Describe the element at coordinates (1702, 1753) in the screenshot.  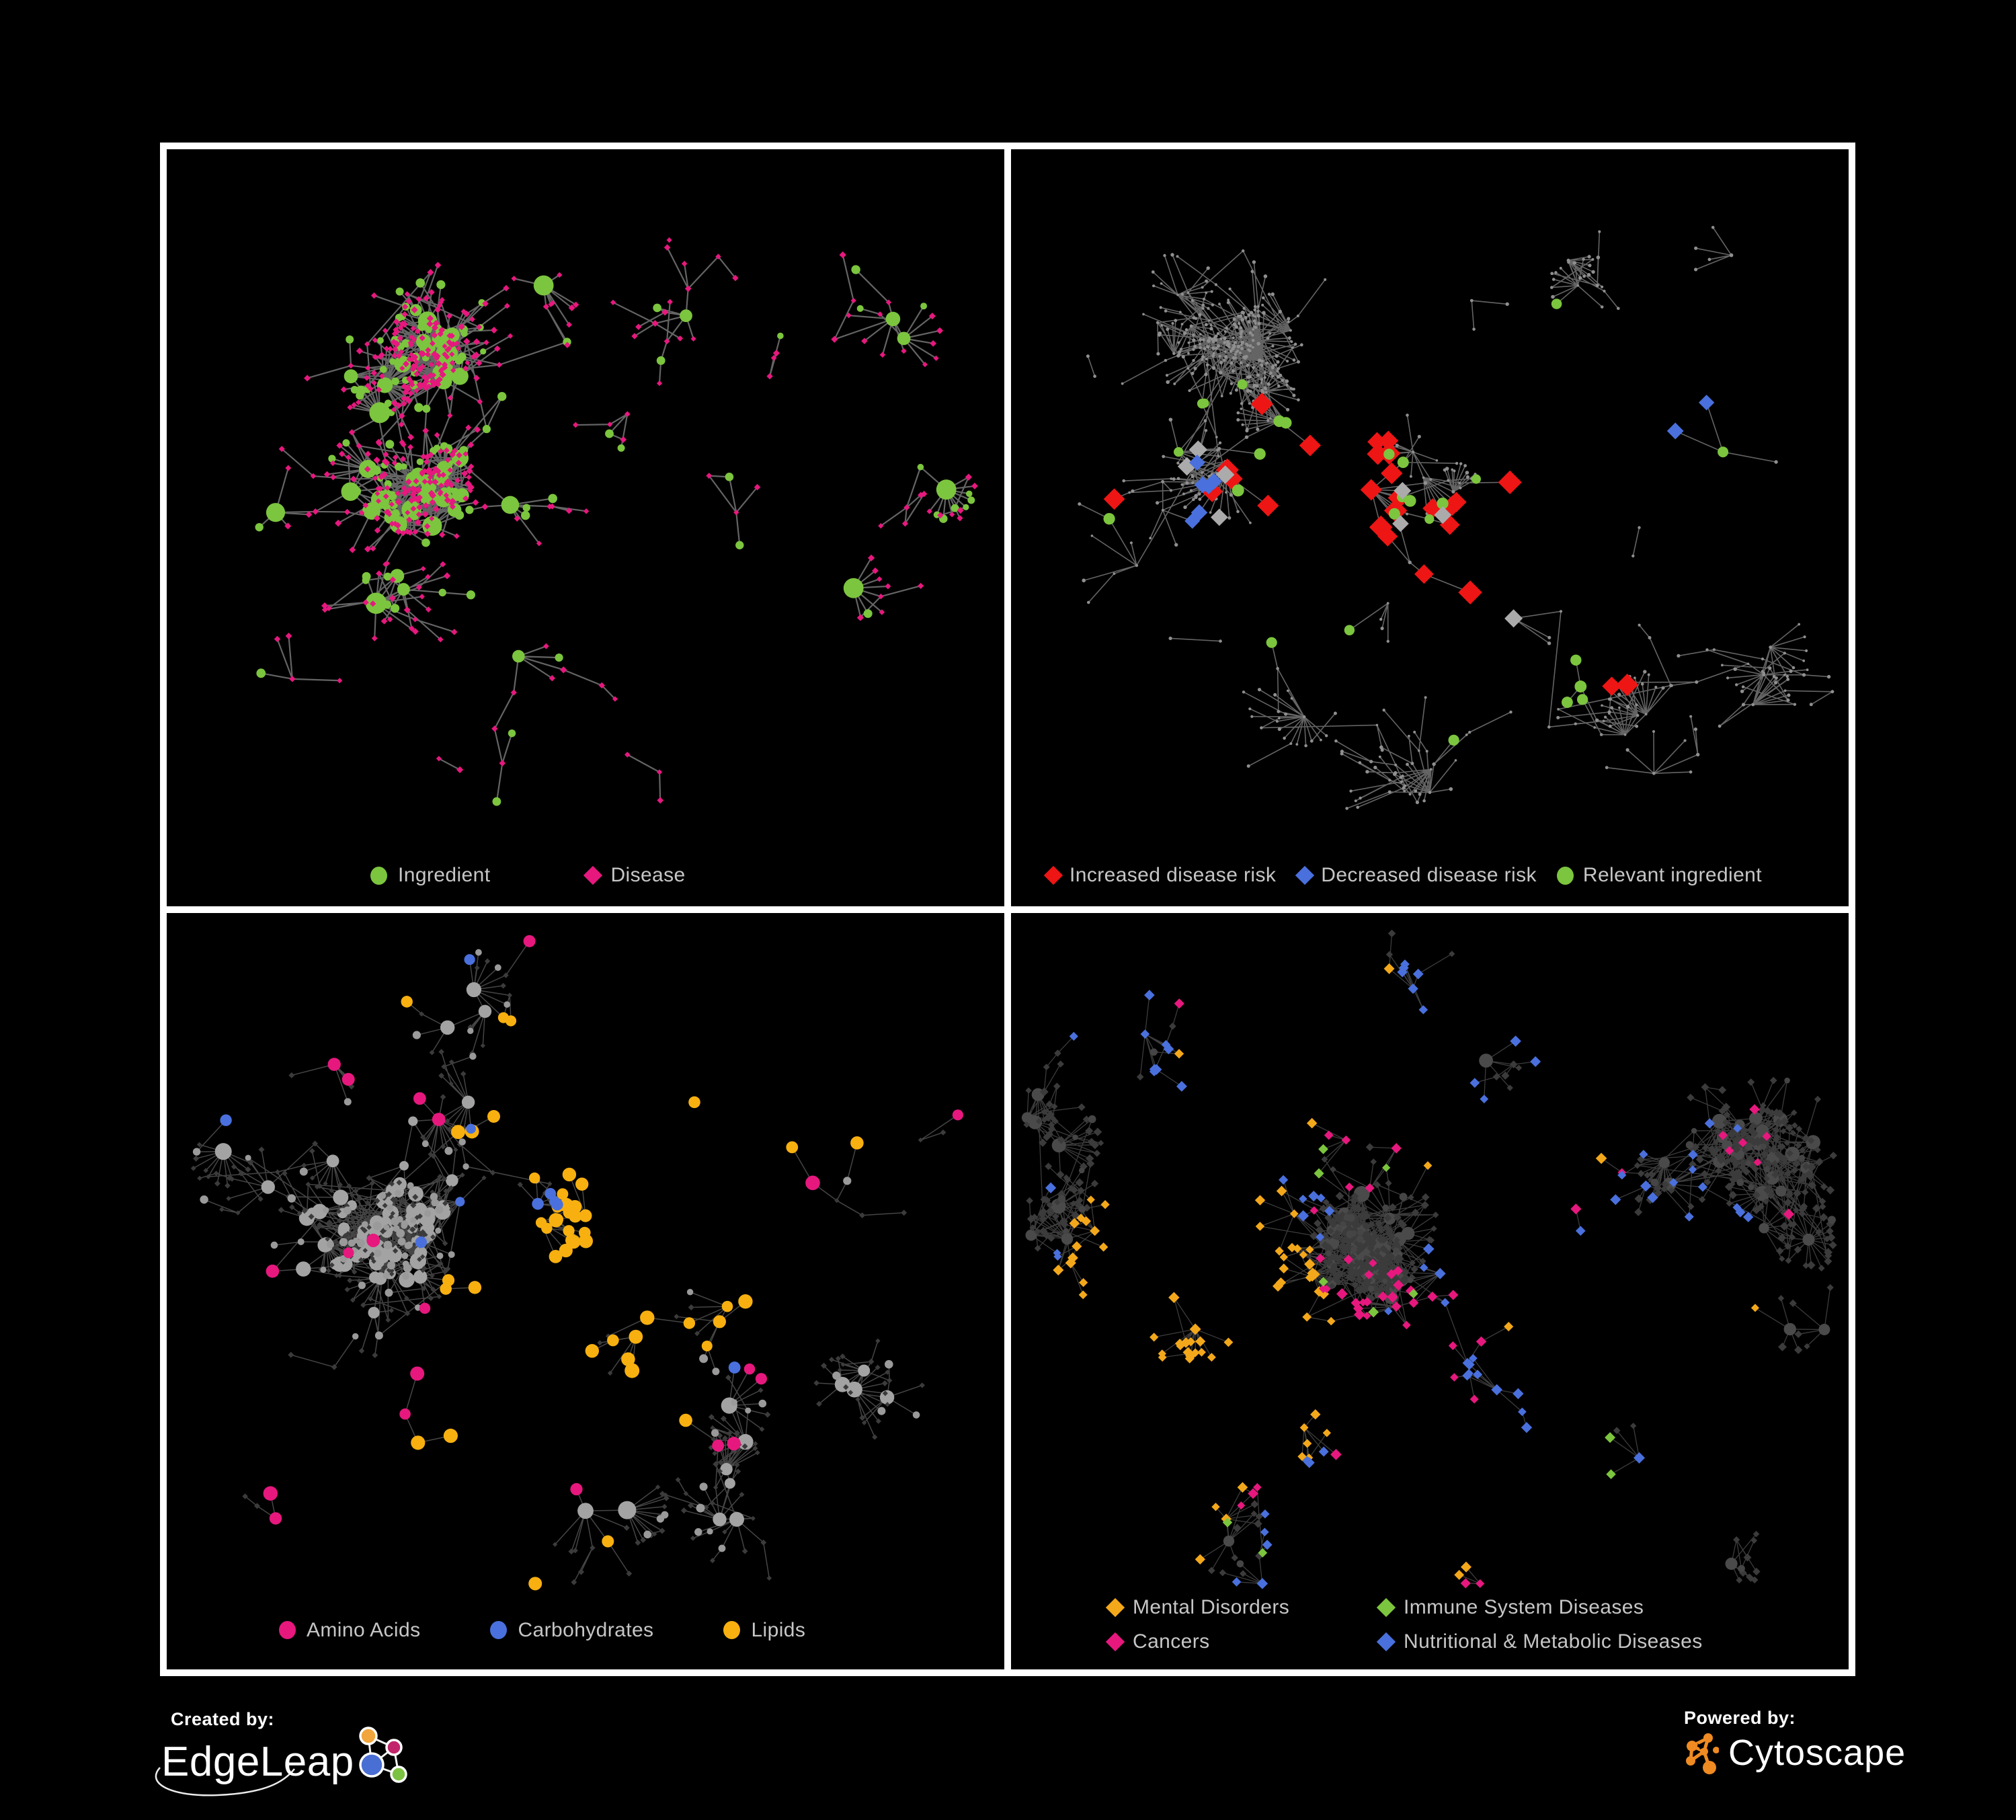
I see `cytoscape-logo-icon` at that location.